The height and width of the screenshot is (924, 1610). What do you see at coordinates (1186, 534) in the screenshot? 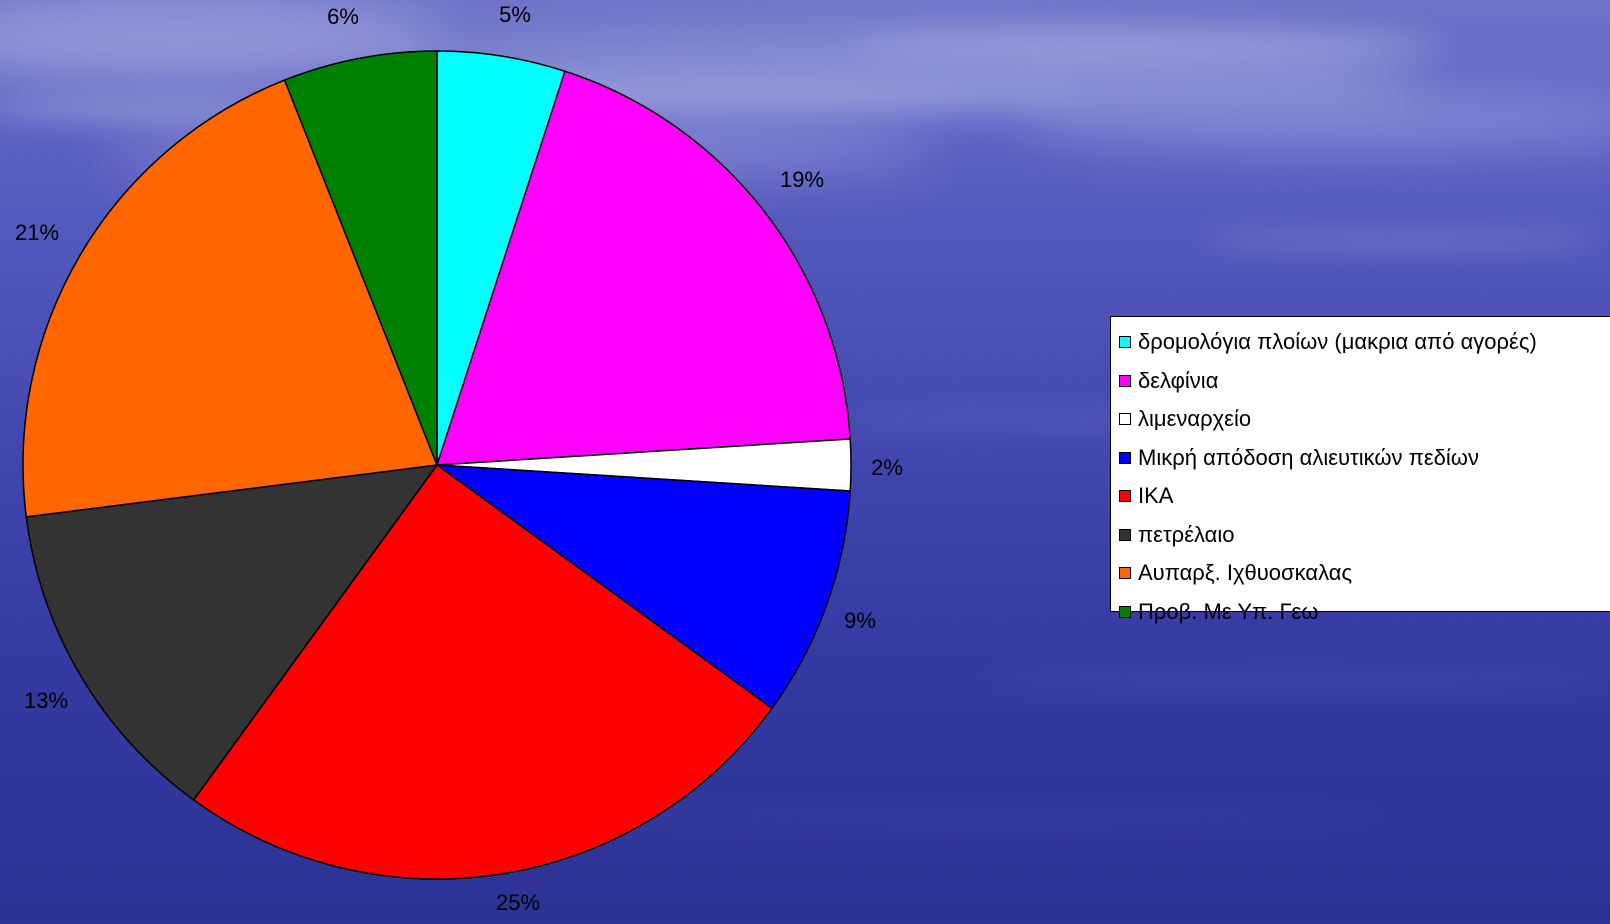
I see `legend-label: πετρέλαιο` at bounding box center [1186, 534].